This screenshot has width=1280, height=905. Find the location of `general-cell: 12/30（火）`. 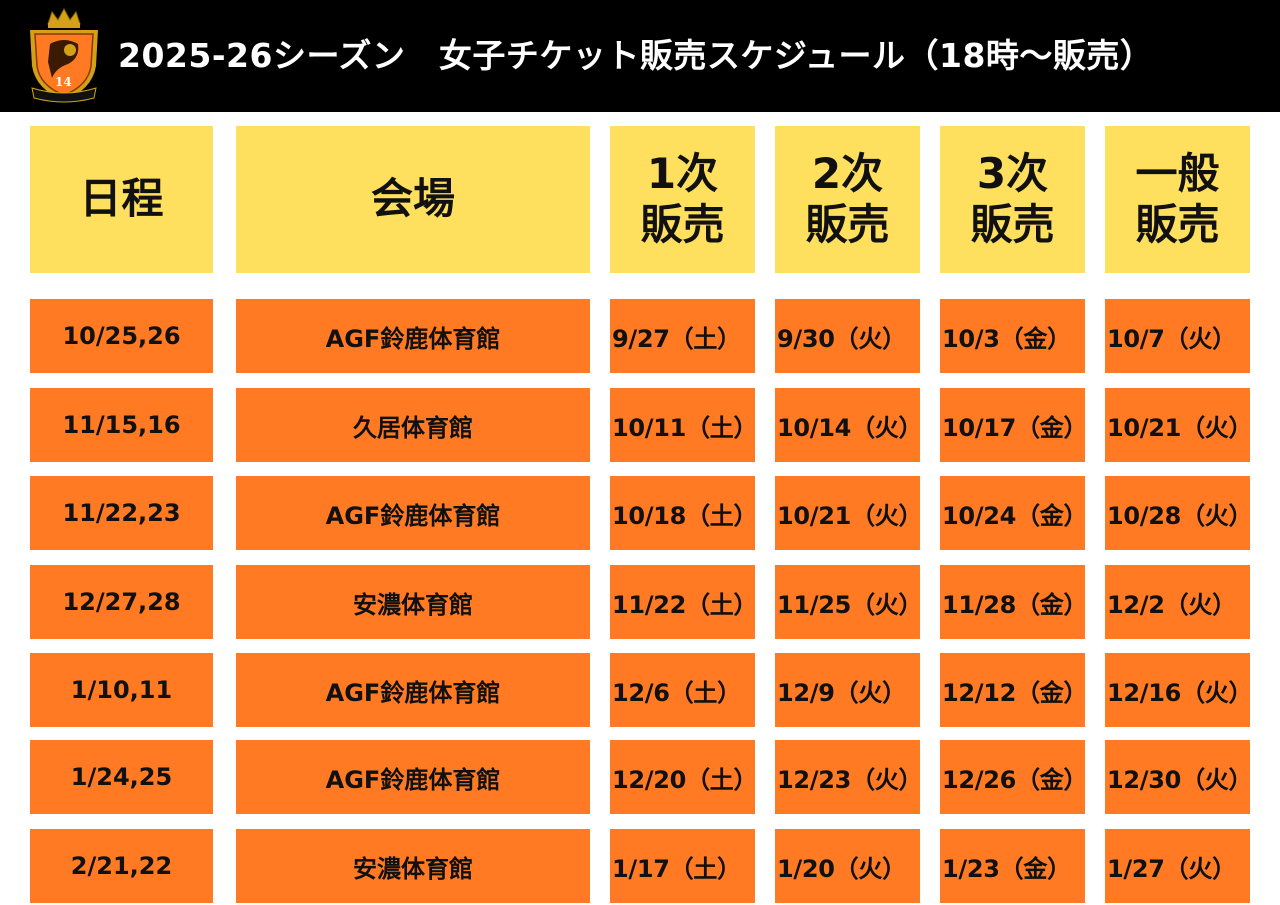

general-cell: 12/30（火） is located at coordinates (1177, 777).